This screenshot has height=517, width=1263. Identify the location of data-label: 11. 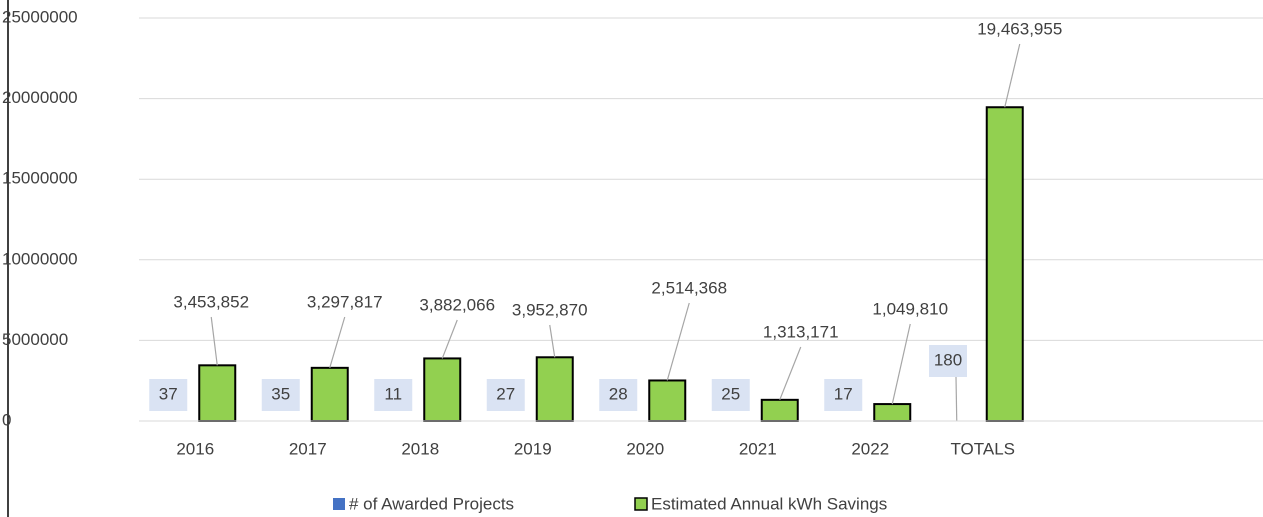
(393, 393).